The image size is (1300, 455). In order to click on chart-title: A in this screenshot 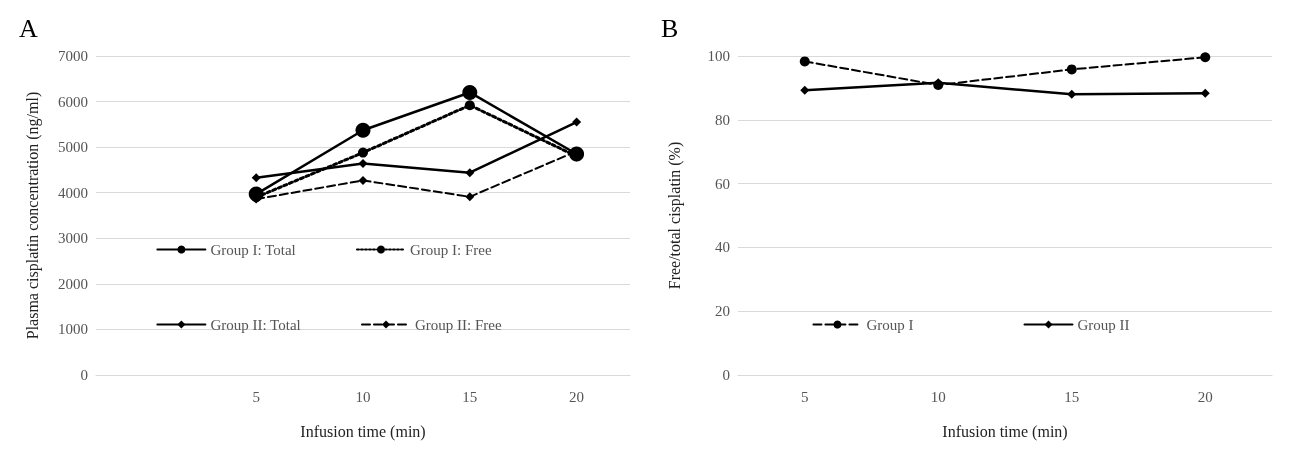, I will do `click(28, 28)`.